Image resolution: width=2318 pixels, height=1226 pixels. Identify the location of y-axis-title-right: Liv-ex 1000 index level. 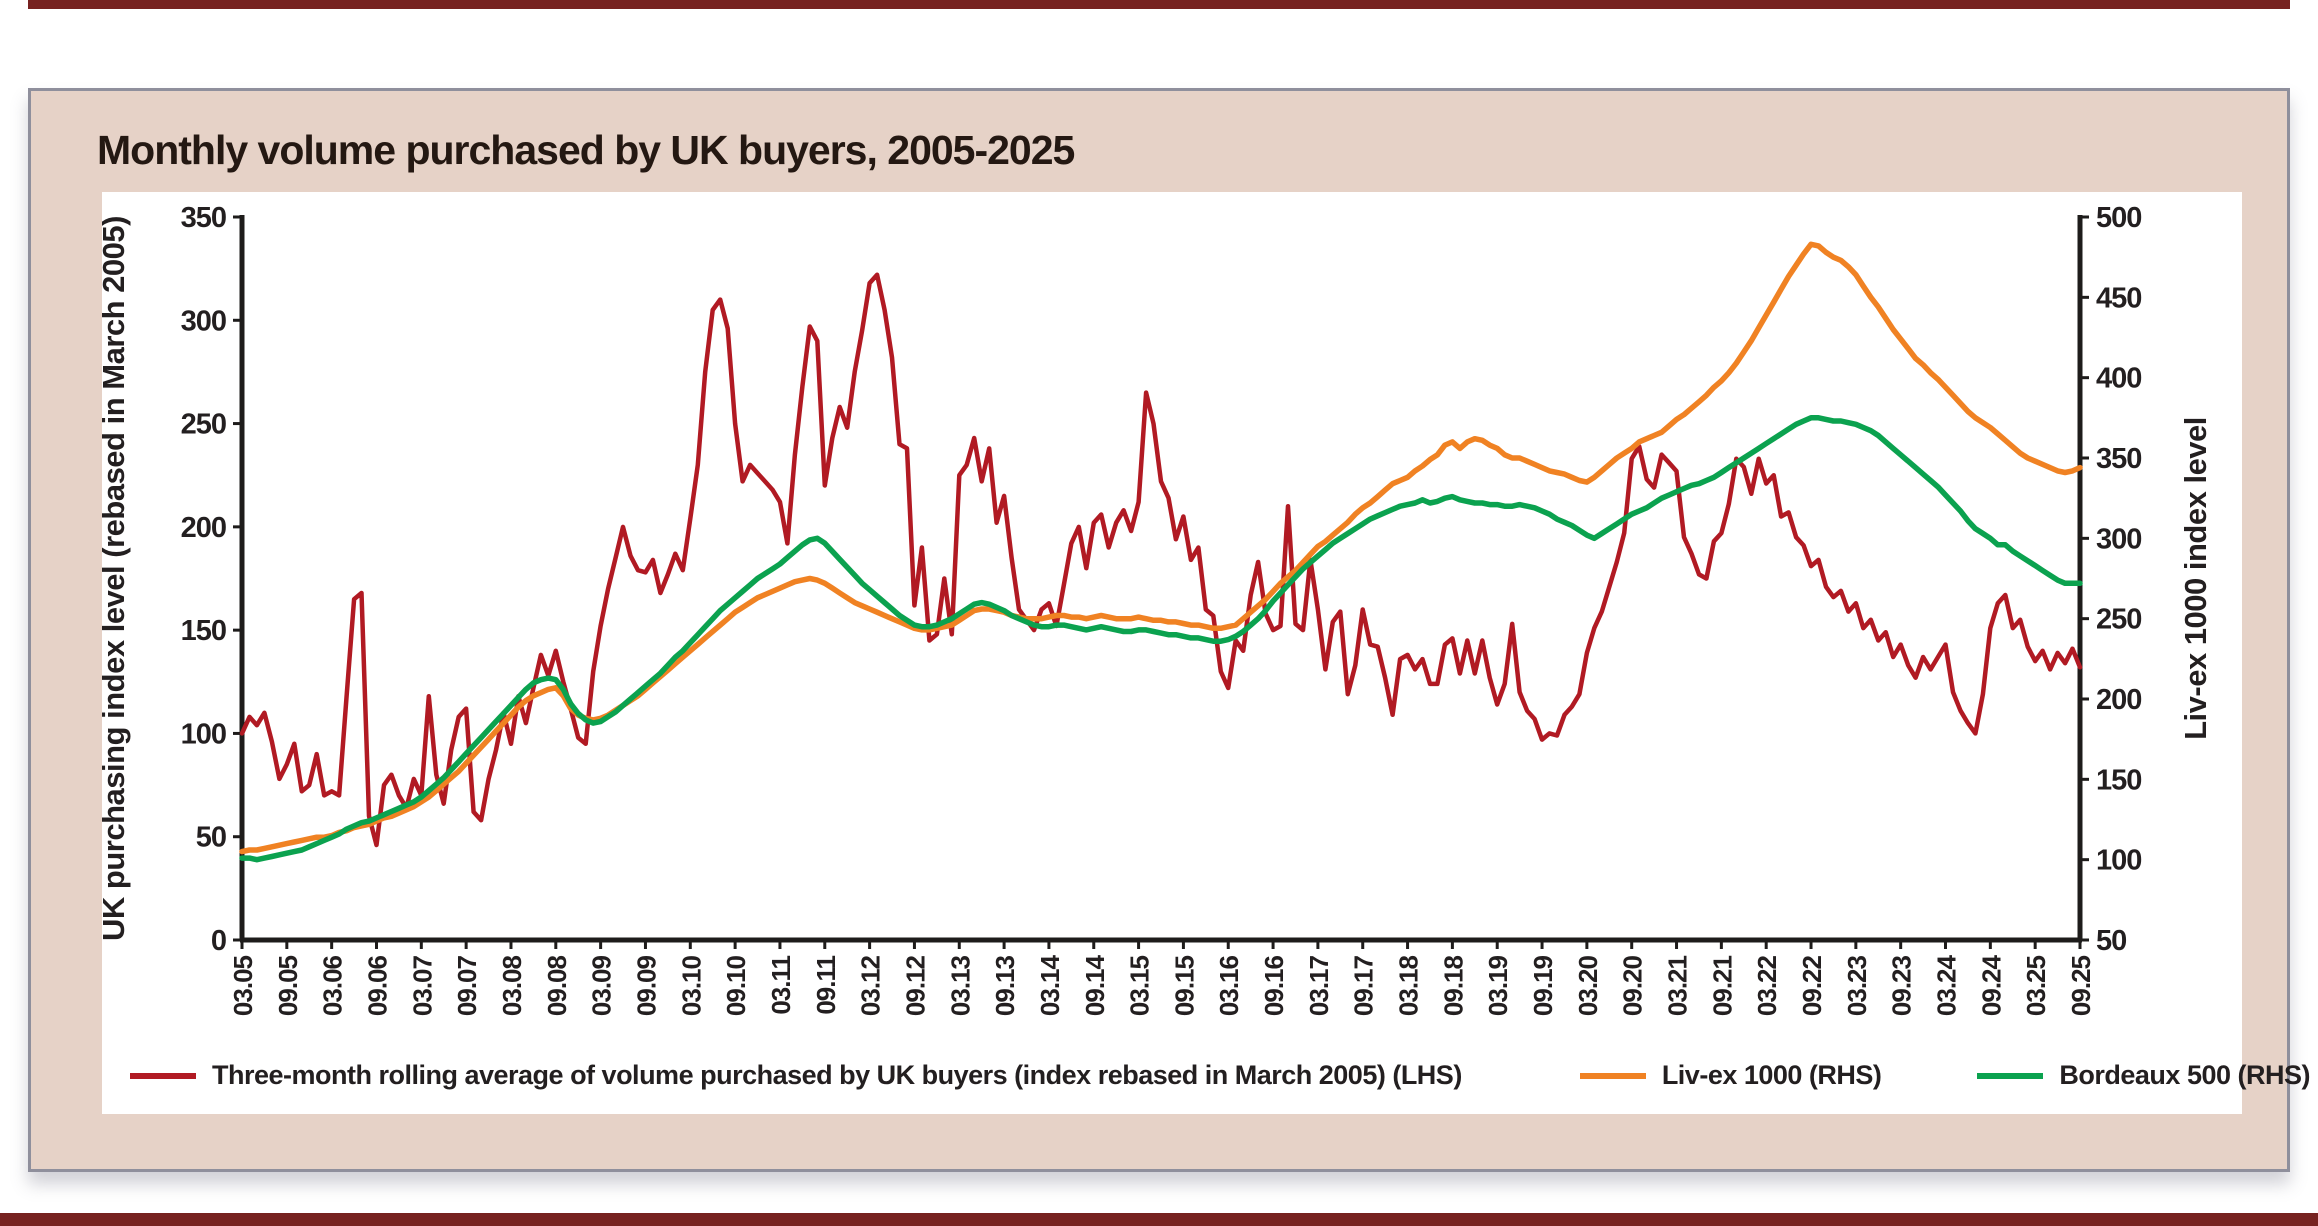
(2195, 578).